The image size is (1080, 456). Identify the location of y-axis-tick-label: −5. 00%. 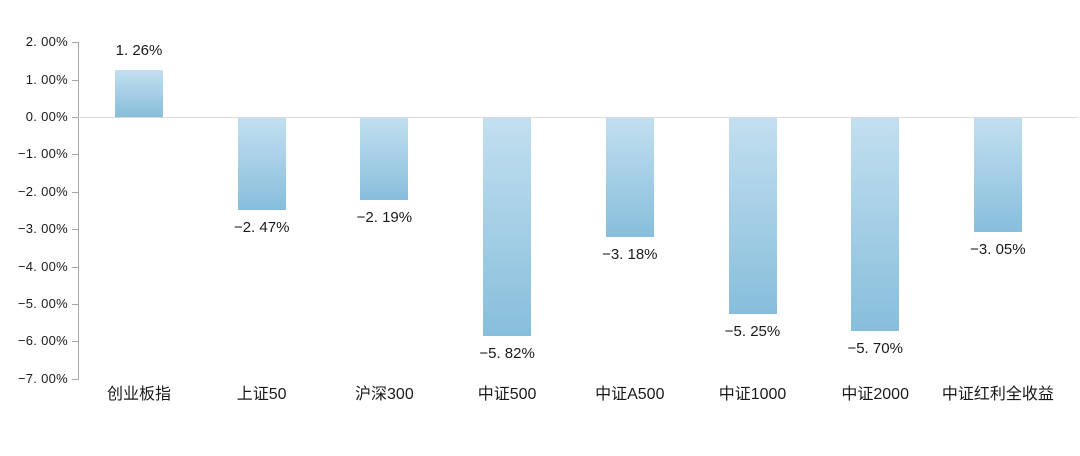
(42, 303).